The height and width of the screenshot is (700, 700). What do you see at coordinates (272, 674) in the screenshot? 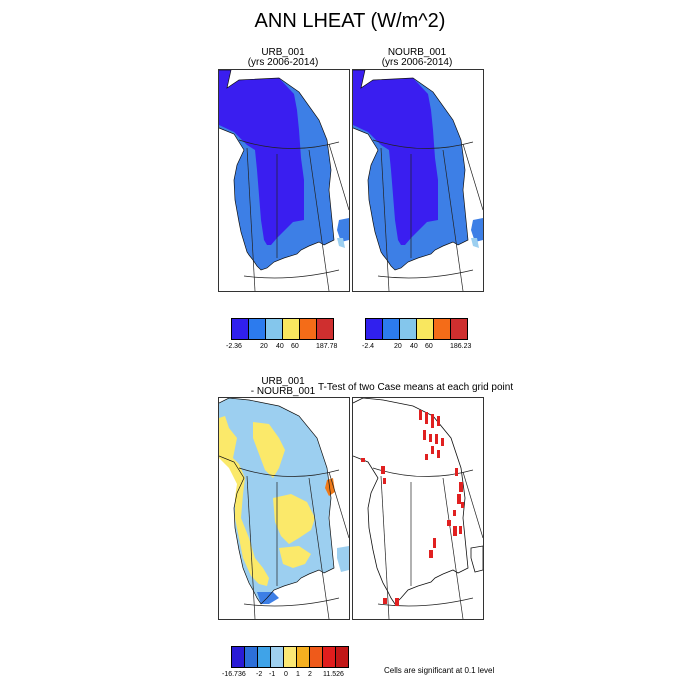
I see `diff-tick-3: -1` at bounding box center [272, 674].